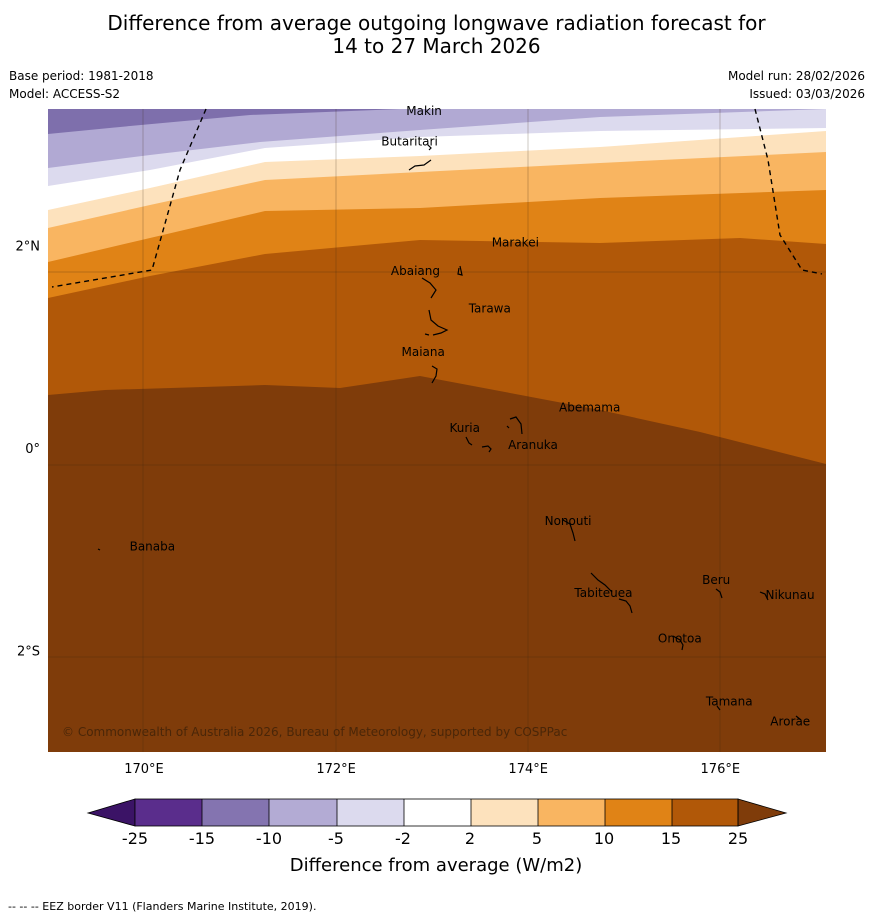 Image resolution: width=873 pixels, height=919 pixels. I want to click on meta-right: Model run: 28/02/2026 Issued: 03/03/2026, so click(796, 85).